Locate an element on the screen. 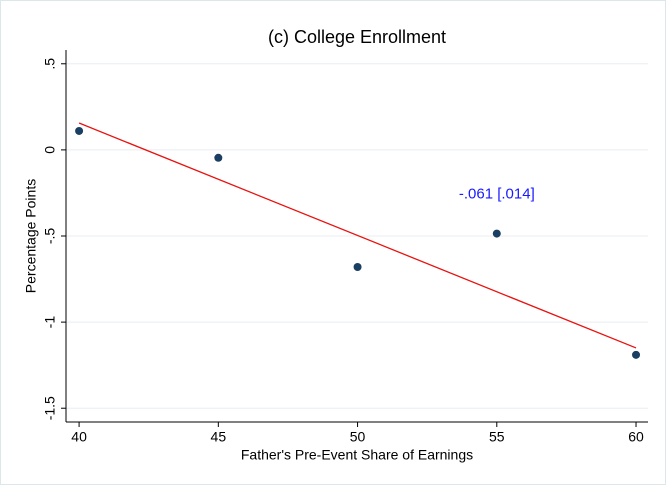 This screenshot has height=485, width=666. x-tick-label: 50 is located at coordinates (358, 437).